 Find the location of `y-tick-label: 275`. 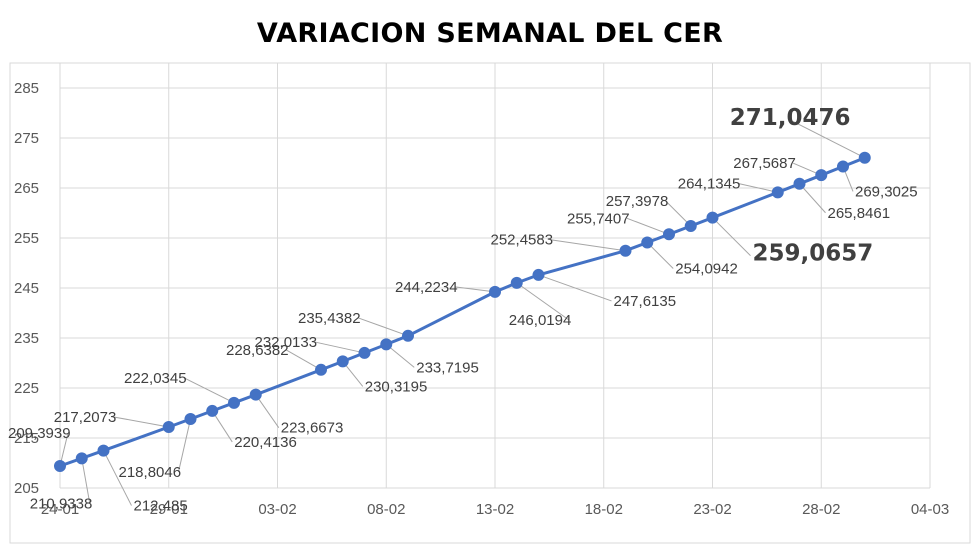

y-tick-label: 275 is located at coordinates (26, 138).